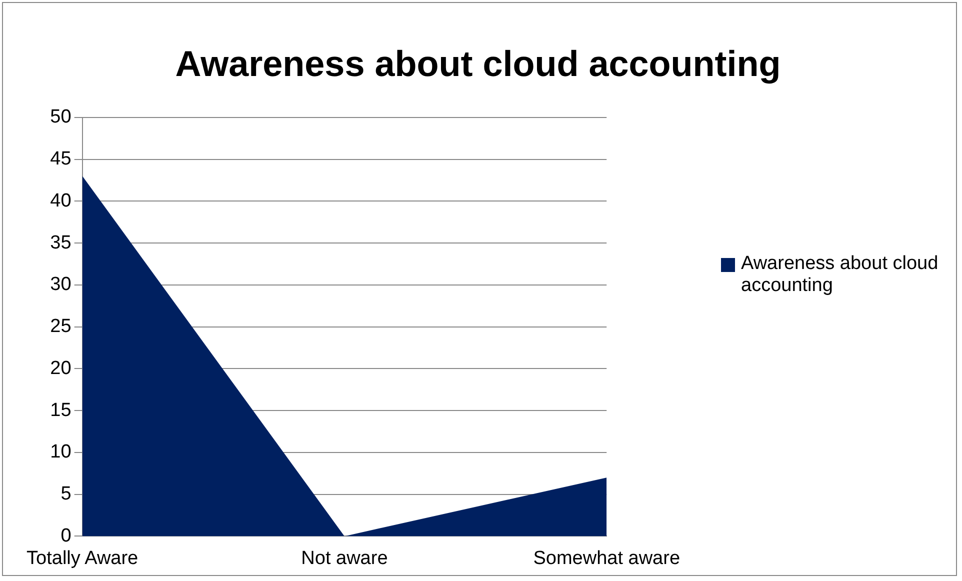  What do you see at coordinates (606, 558) in the screenshot?
I see `x-tick-label: Somewhat aware` at bounding box center [606, 558].